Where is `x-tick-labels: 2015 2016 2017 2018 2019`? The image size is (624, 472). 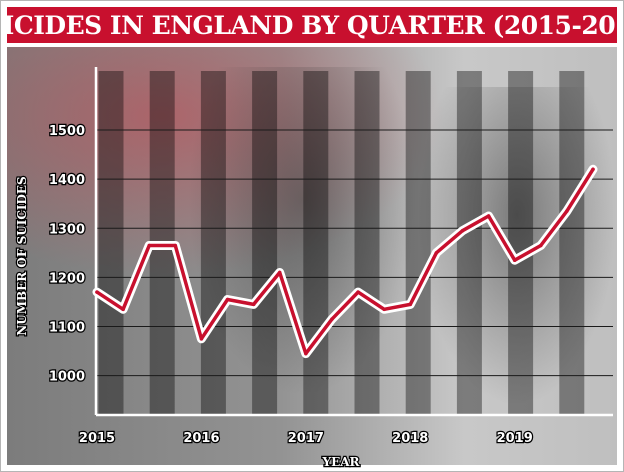
x-tick-labels: 2015 2016 2017 2018 2019 is located at coordinates (306, 439).